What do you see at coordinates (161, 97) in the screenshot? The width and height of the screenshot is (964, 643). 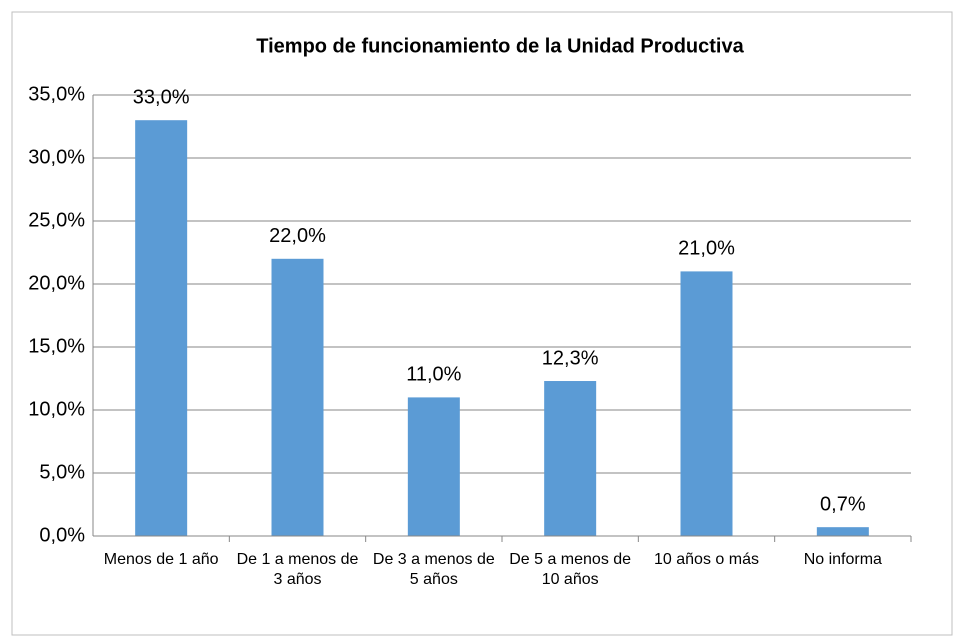 I see `value-label: 33,0%` at bounding box center [161, 97].